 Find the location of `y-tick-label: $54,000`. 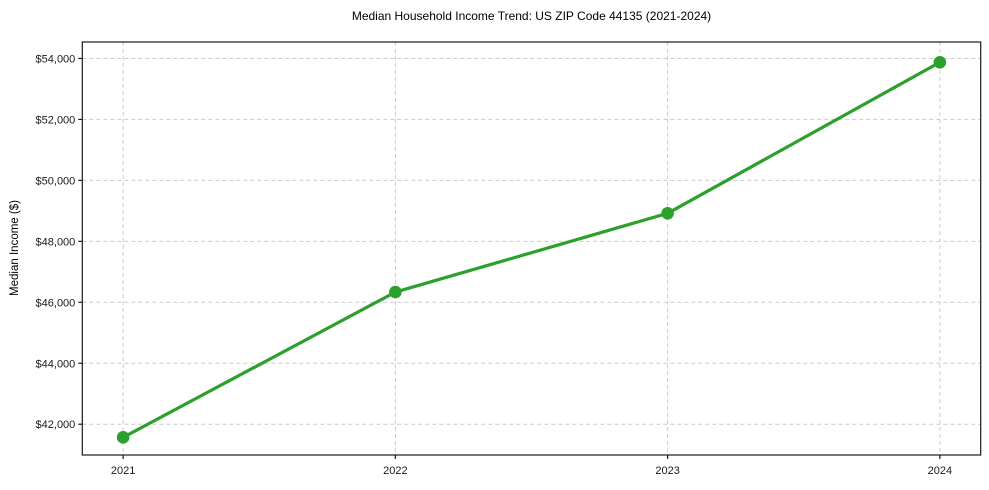

y-tick-label: $54,000 is located at coordinates (56, 59).